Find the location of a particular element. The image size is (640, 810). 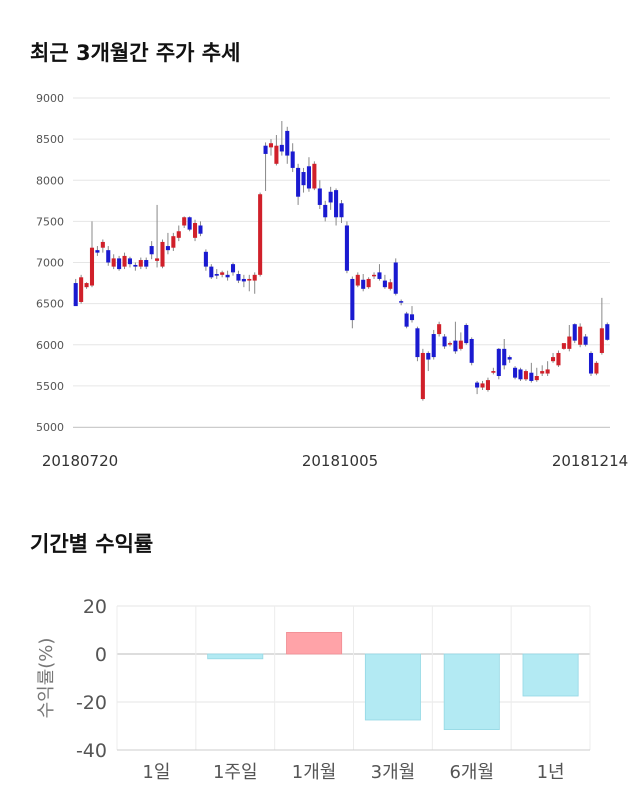

category-label: 1년 is located at coordinates (551, 772).